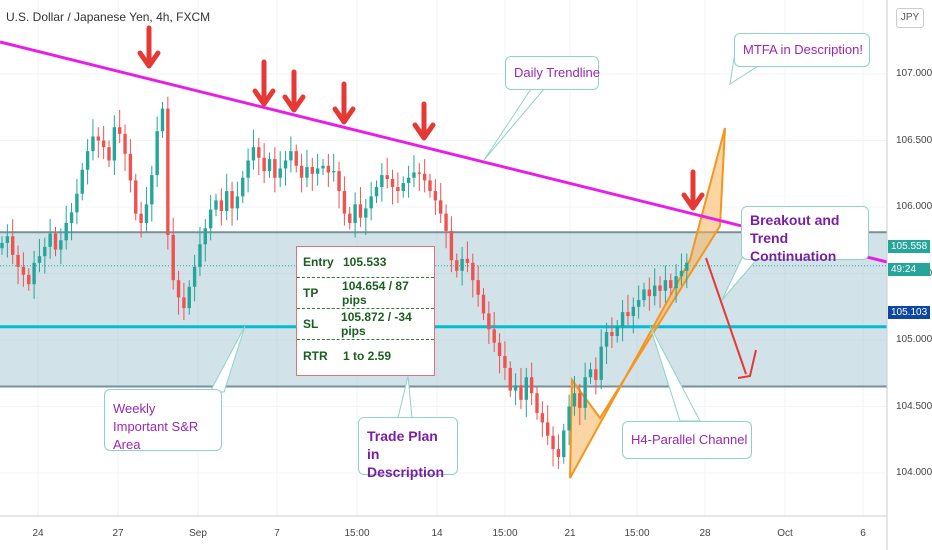 The height and width of the screenshot is (550, 932). What do you see at coordinates (731, 318) in the screenshot?
I see `target-arrow` at bounding box center [731, 318].